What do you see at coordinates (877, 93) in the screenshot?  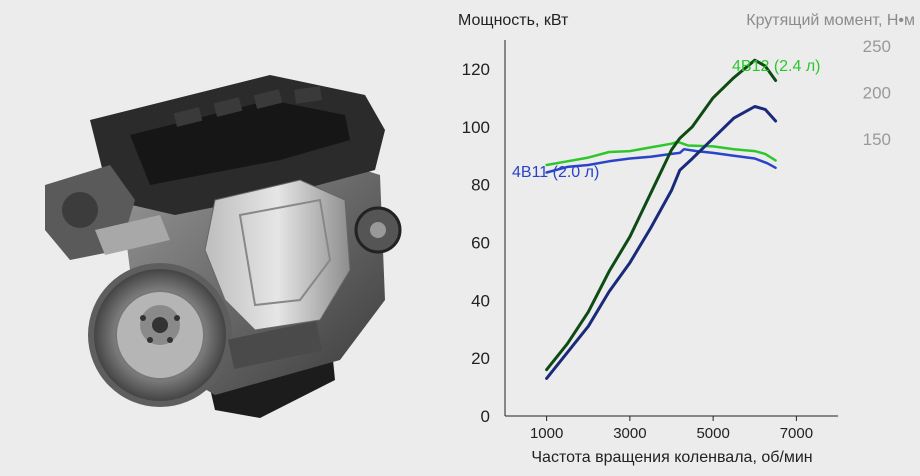 I see `y-right-tick-label: 200` at bounding box center [877, 93].